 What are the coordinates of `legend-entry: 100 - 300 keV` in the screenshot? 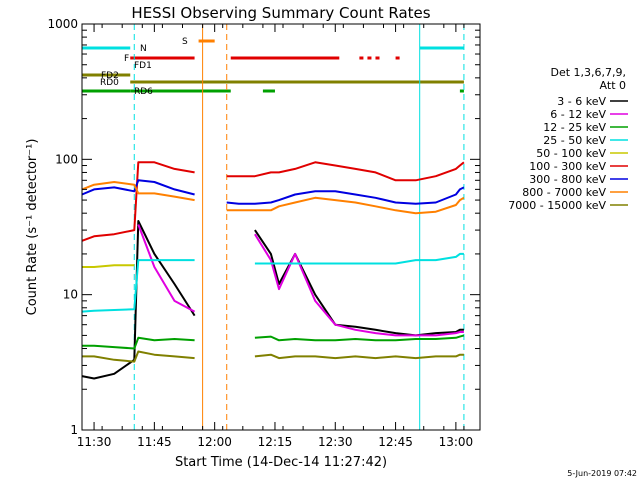 It's located at (567, 166).